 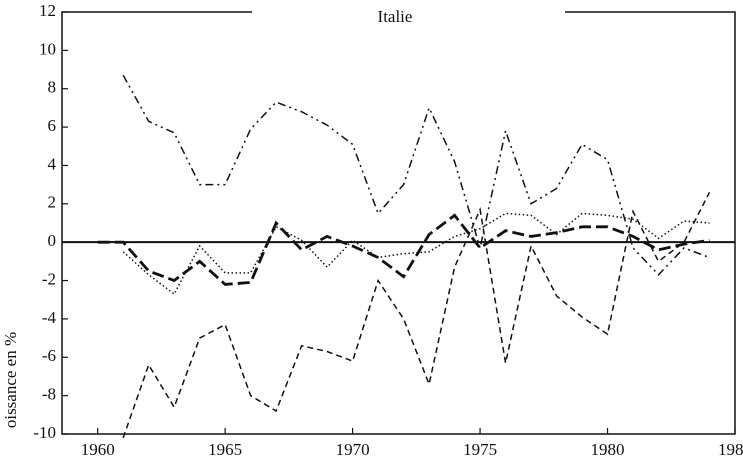 What do you see at coordinates (98, 449) in the screenshot?
I see `x-tick-label: 1960` at bounding box center [98, 449].